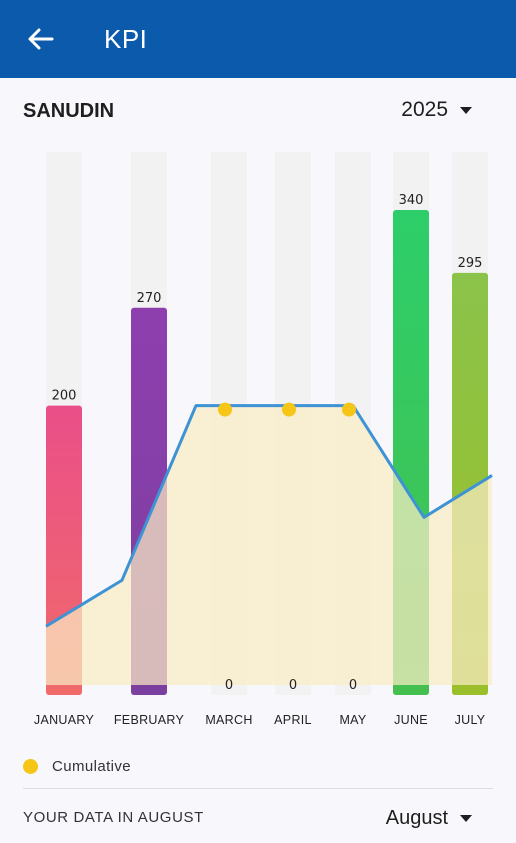 The height and width of the screenshot is (843, 516). What do you see at coordinates (149, 298) in the screenshot?
I see `data-label: 270` at bounding box center [149, 298].